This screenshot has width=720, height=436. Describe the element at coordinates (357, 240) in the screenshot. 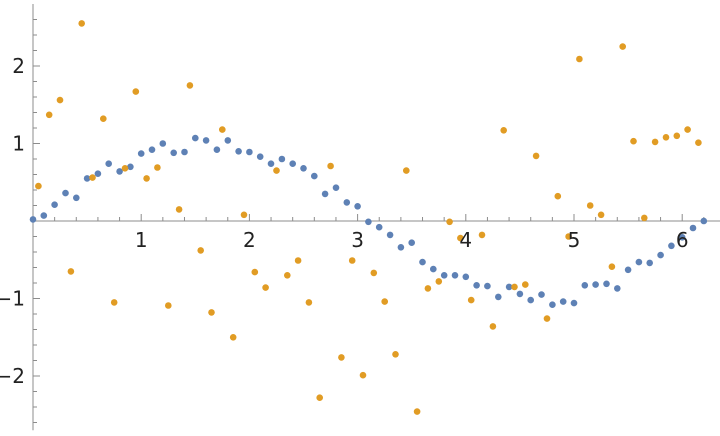

I see `x-tick-label: 3` at that location.